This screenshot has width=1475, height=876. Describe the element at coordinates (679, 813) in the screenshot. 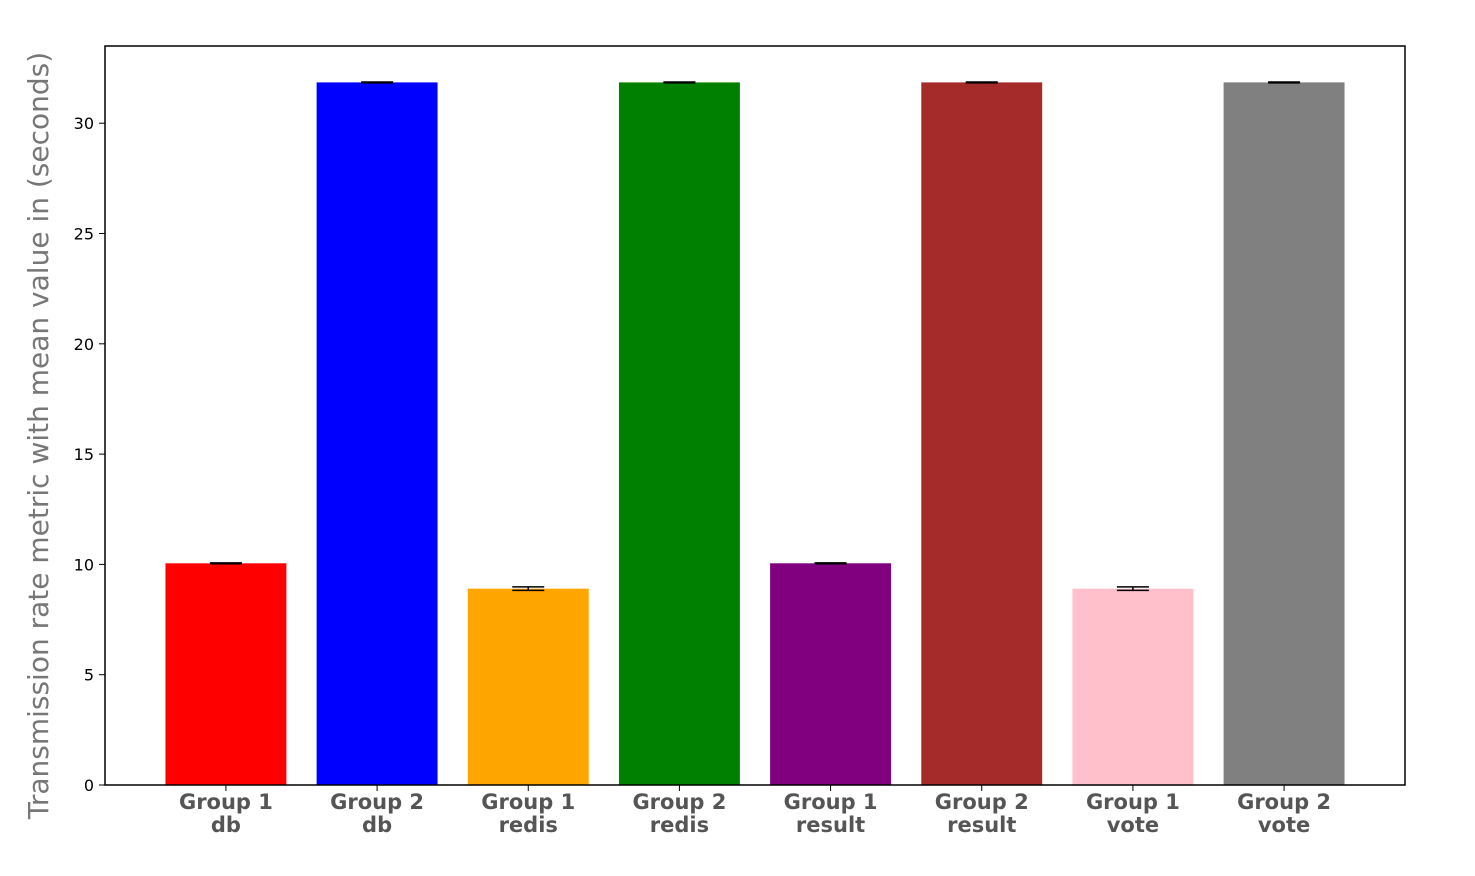

I see `x-tick-label: Group 2 redis` at that location.